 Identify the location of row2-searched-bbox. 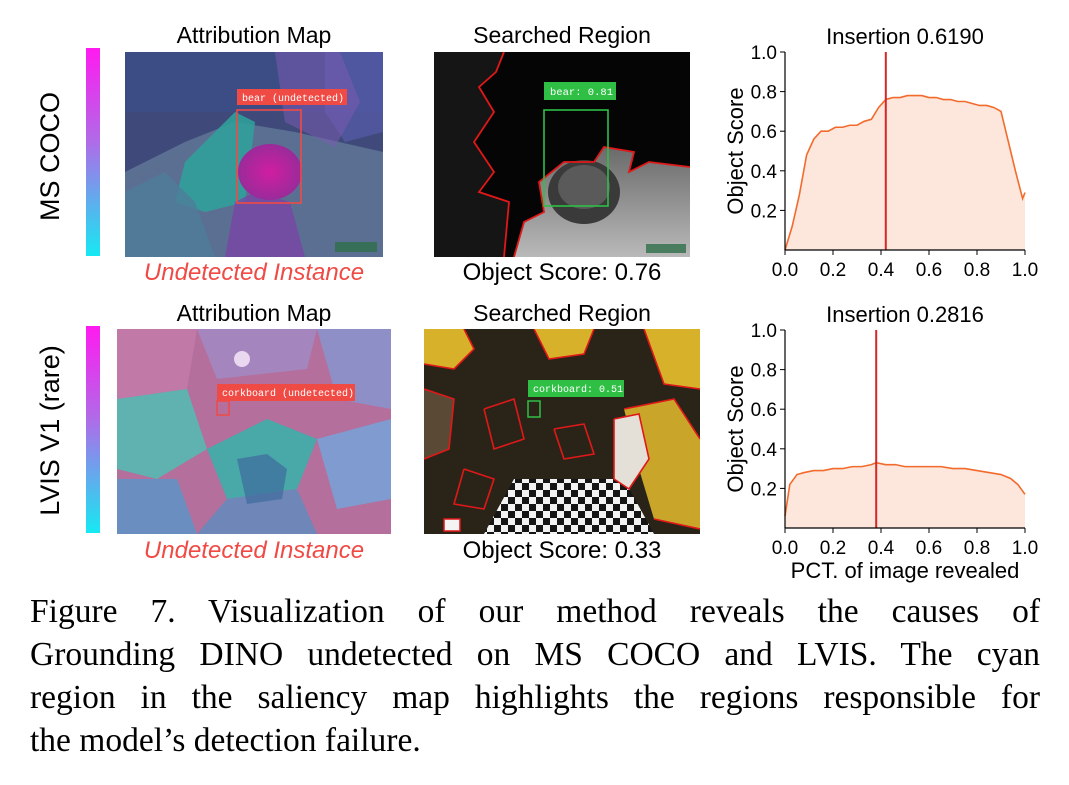
(534, 409).